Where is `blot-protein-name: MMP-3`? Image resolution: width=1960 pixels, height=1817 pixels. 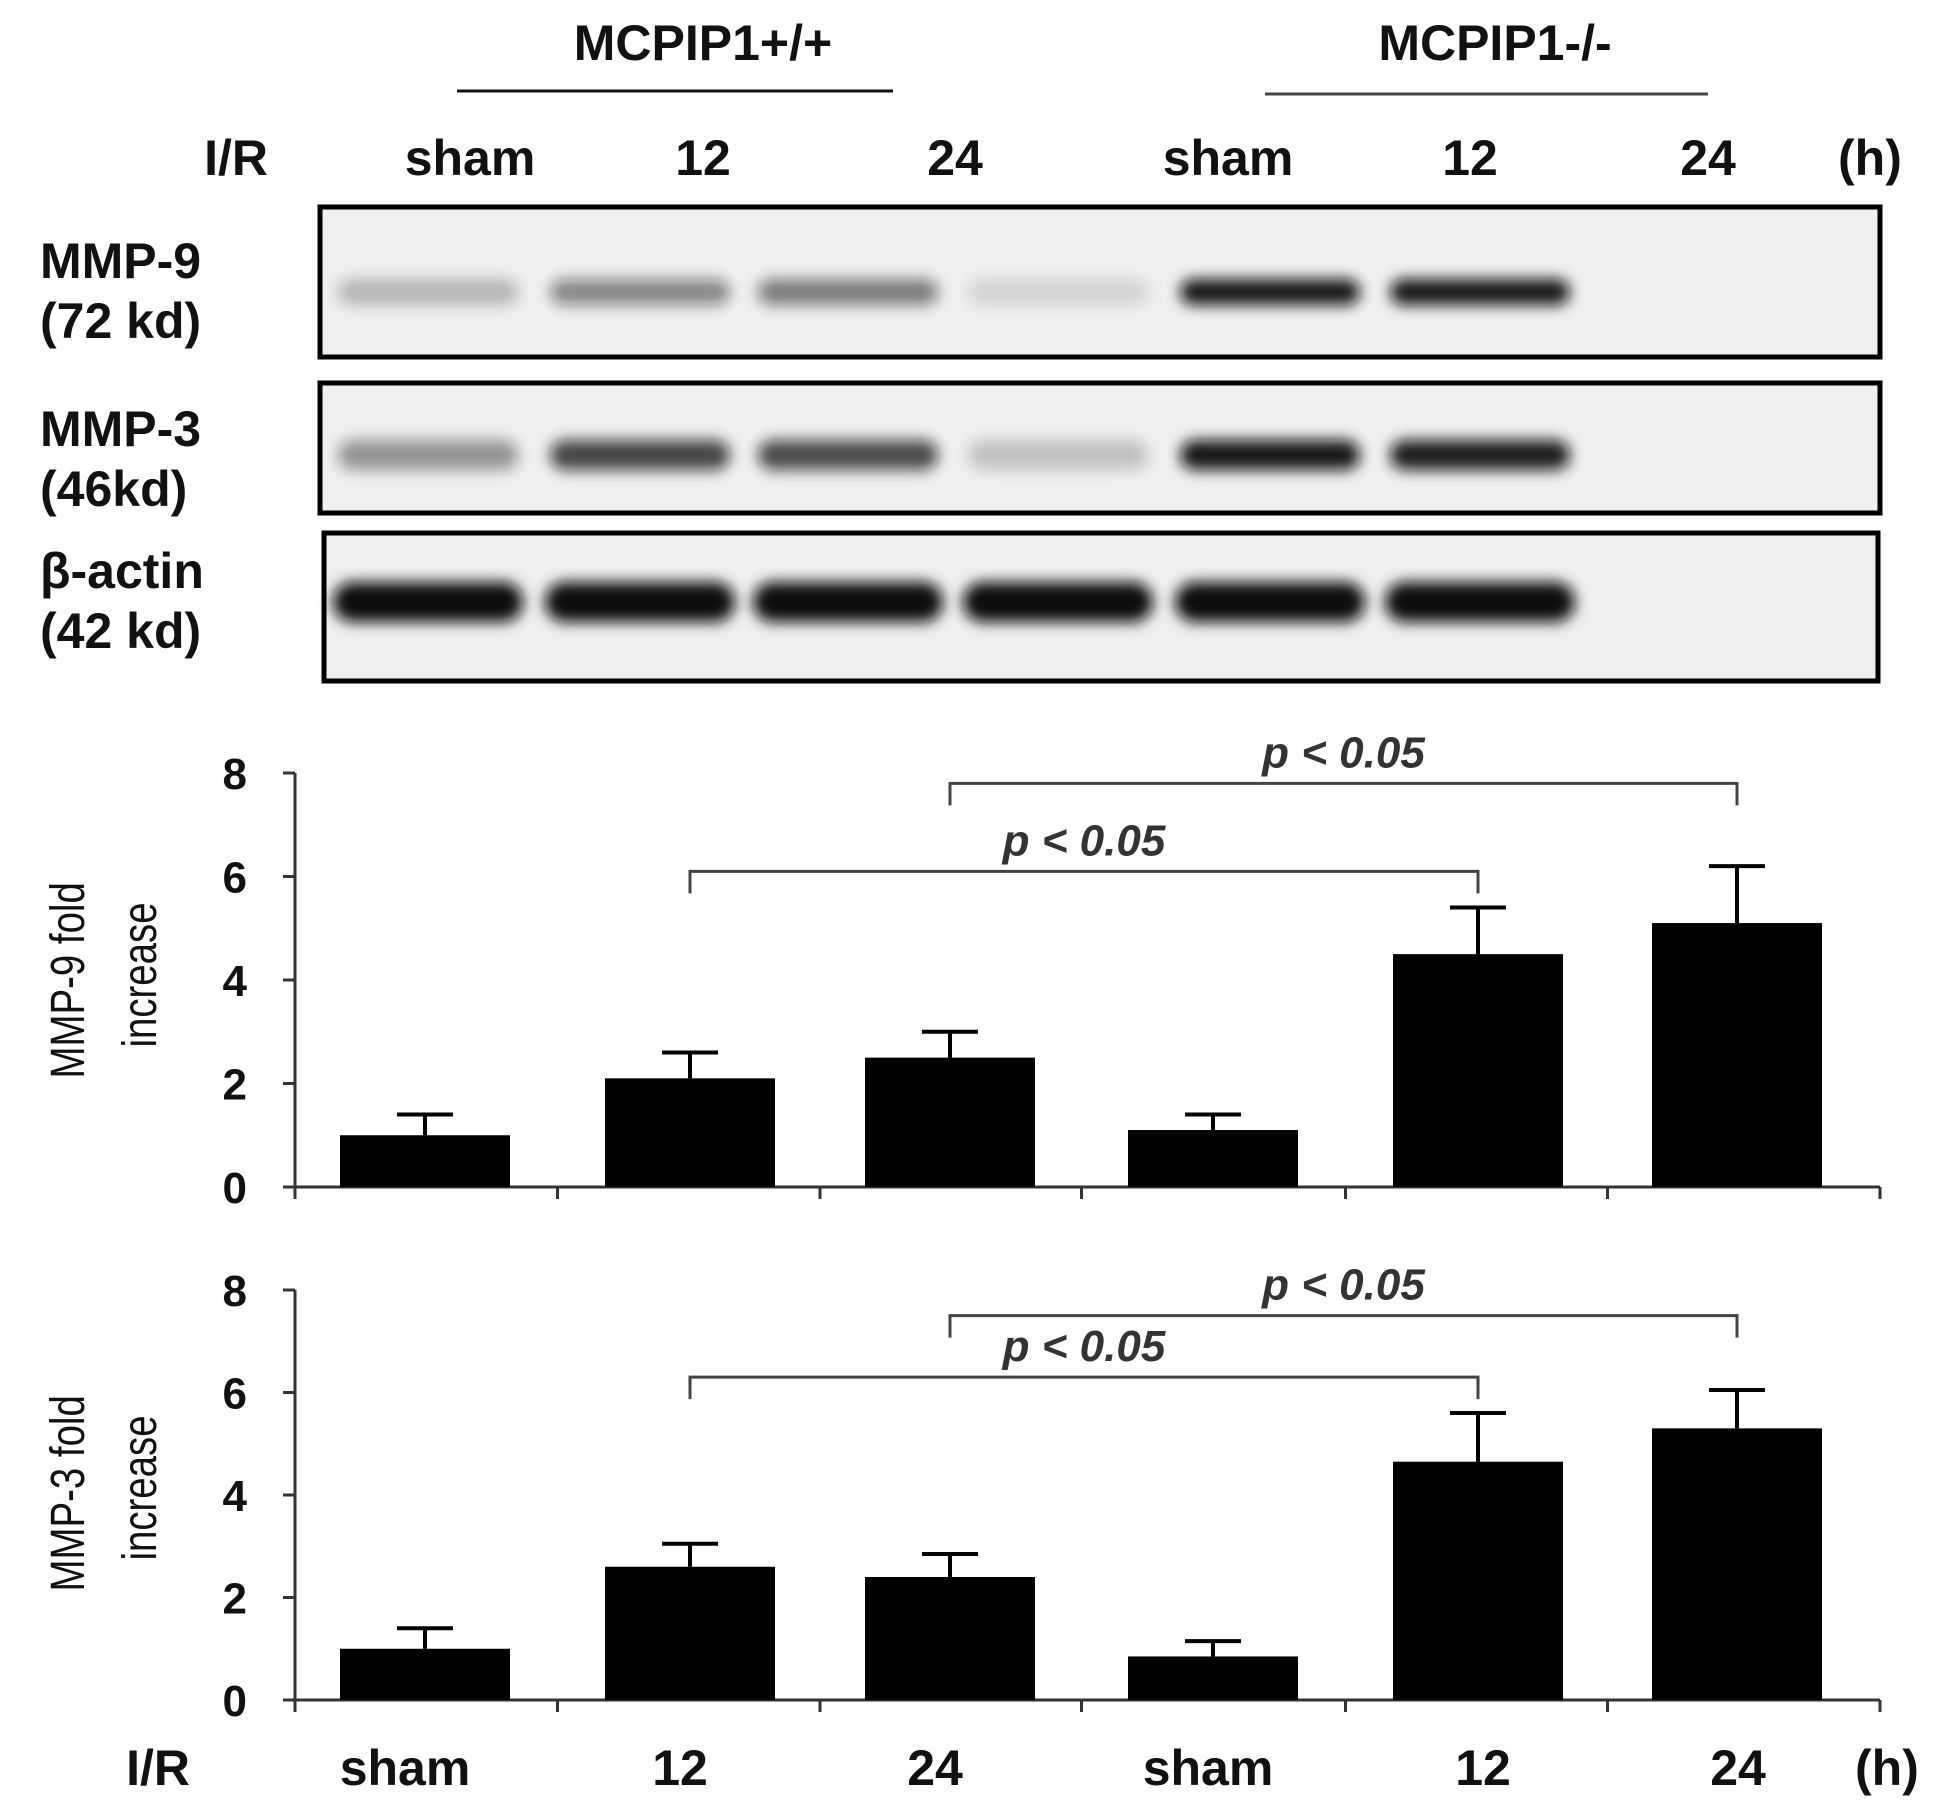
blot-protein-name: MMP-3 is located at coordinates (120, 429).